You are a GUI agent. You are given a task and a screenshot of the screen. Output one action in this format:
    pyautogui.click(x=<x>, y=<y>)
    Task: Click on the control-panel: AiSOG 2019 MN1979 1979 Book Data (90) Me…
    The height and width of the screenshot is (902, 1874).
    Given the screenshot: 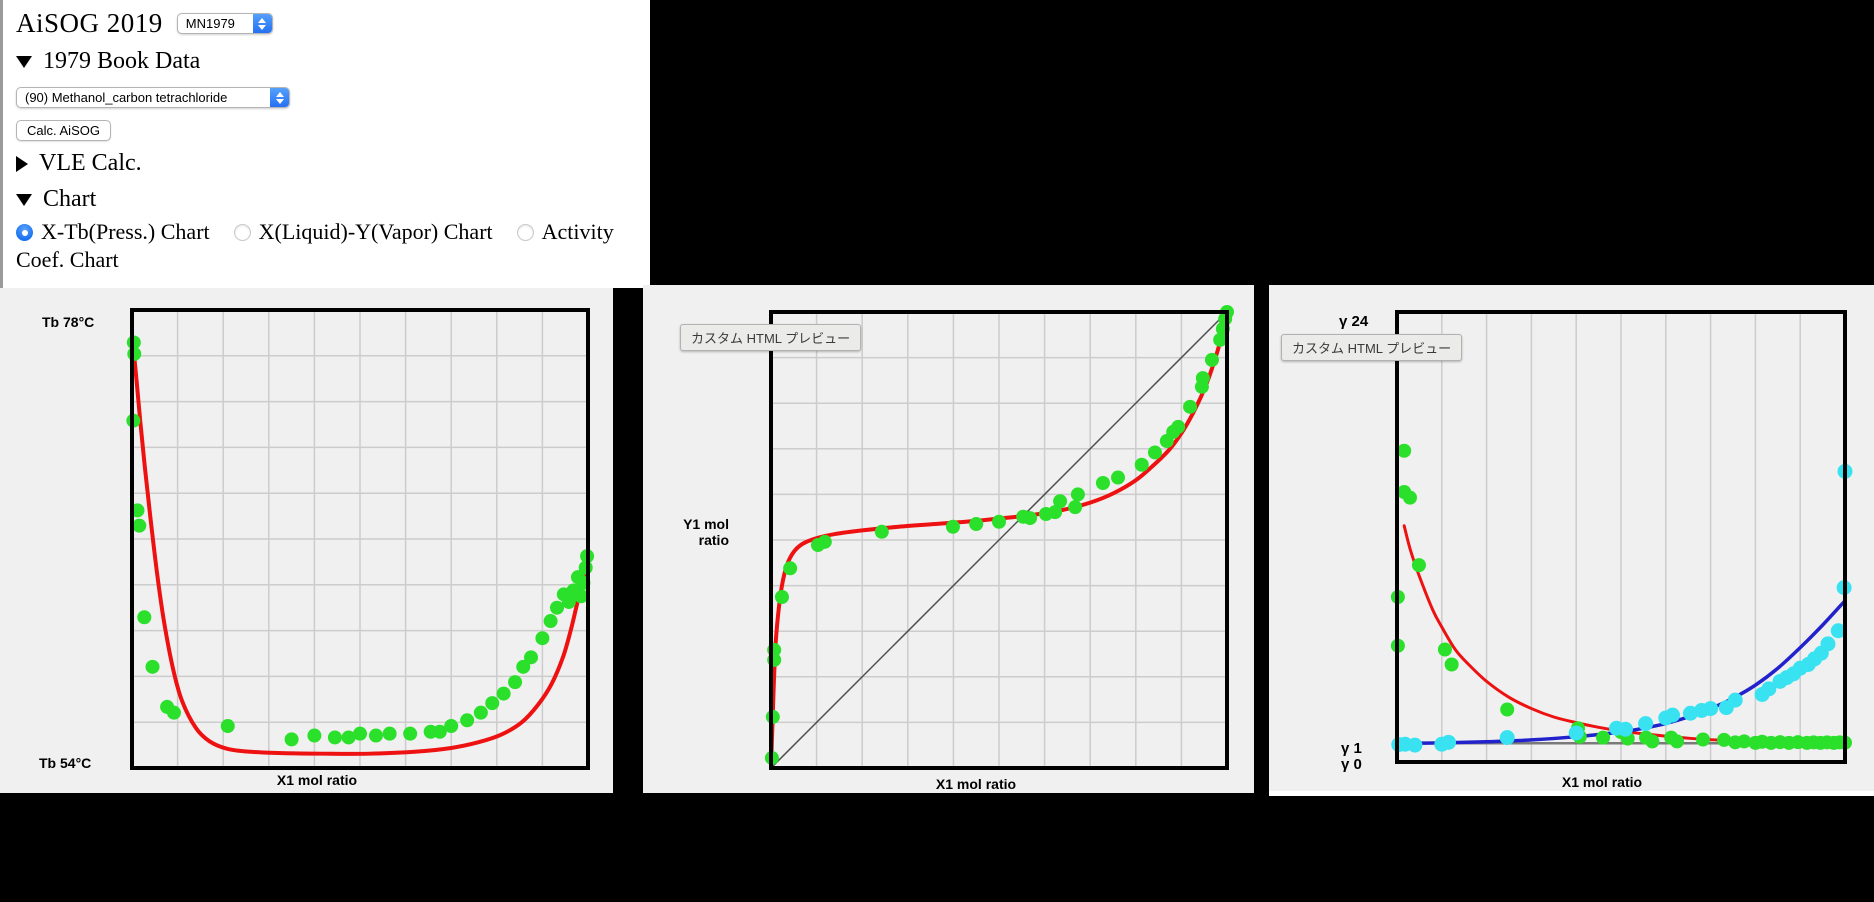 What is the action you would take?
    pyautogui.click(x=325, y=144)
    